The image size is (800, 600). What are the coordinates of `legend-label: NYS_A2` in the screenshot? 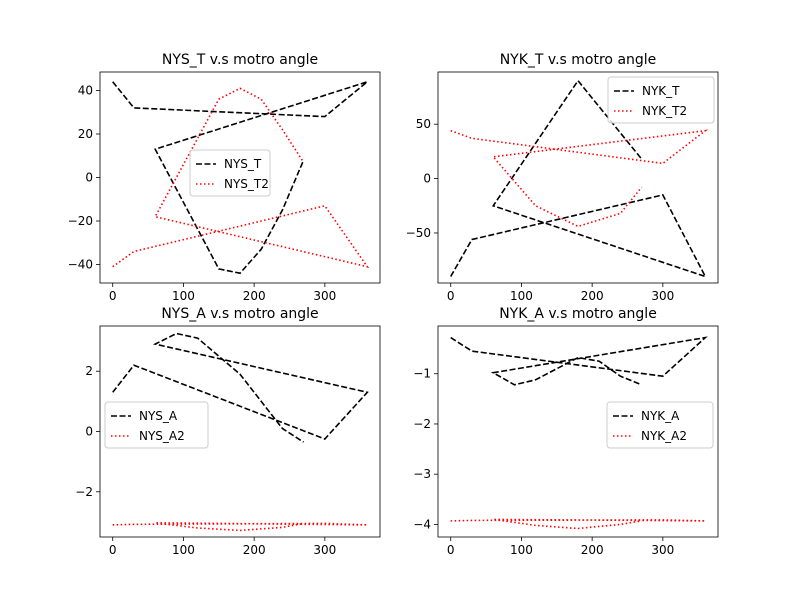 It's located at (162, 436).